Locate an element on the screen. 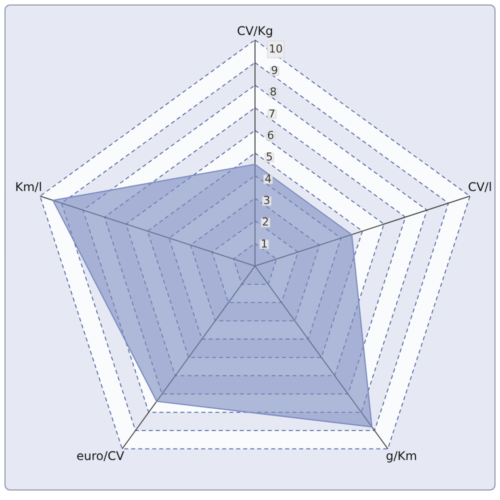 This screenshot has width=500, height=500. spoke-label: CV/l is located at coordinates (480, 187).